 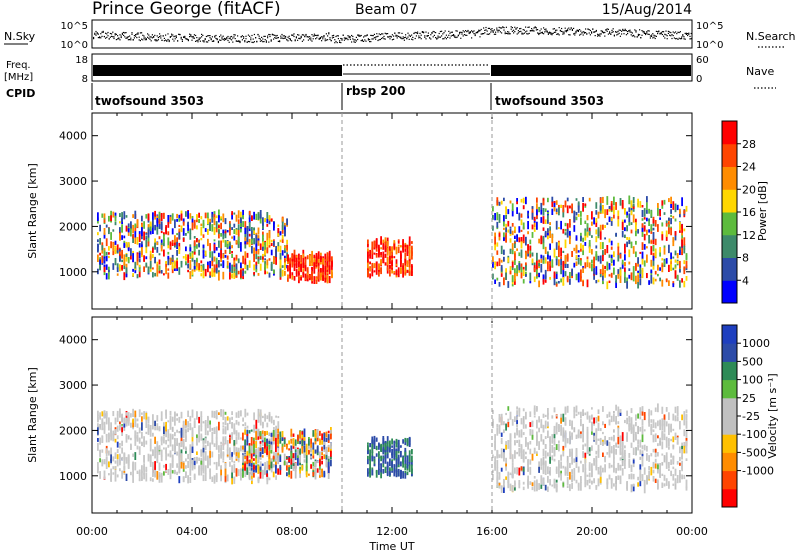 What do you see at coordinates (81, 60) in the screenshot?
I see `freq-left-tick-top: 18` at bounding box center [81, 60].